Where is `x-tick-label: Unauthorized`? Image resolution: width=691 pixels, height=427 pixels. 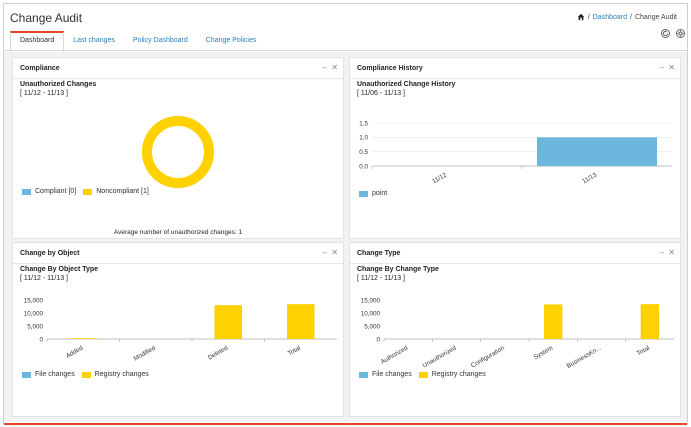 x-tick-label: Unauthorized is located at coordinates (440, 356).